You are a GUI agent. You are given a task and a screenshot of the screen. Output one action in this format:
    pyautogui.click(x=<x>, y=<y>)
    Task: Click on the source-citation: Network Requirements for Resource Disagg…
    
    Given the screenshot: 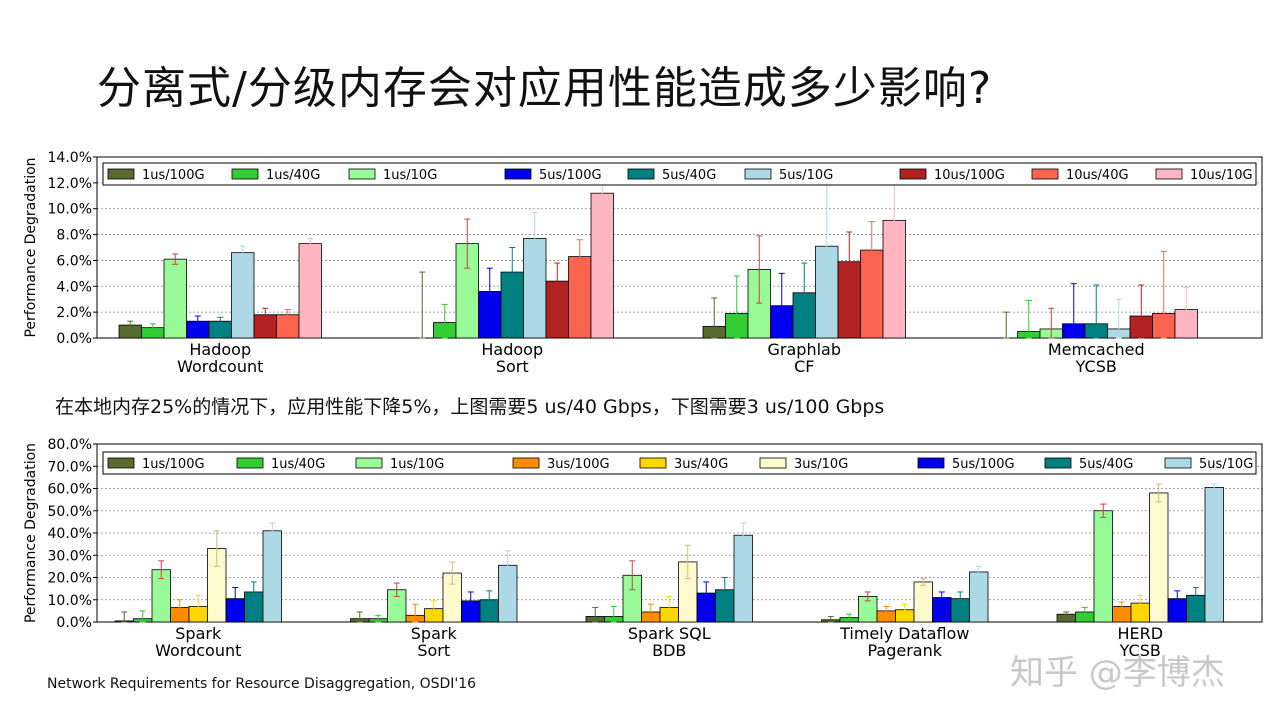 What is the action you would take?
    pyautogui.click(x=262, y=684)
    